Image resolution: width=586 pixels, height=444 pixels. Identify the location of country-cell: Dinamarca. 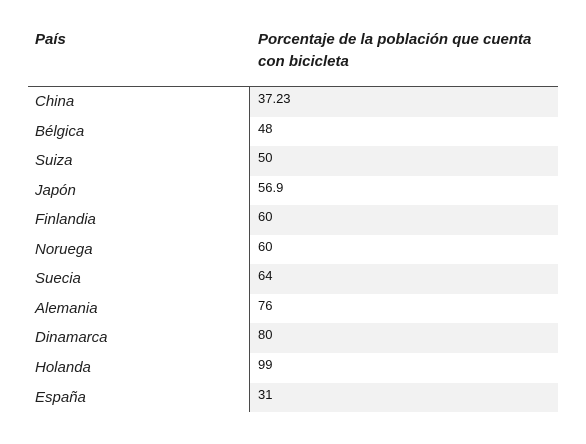
(71, 338).